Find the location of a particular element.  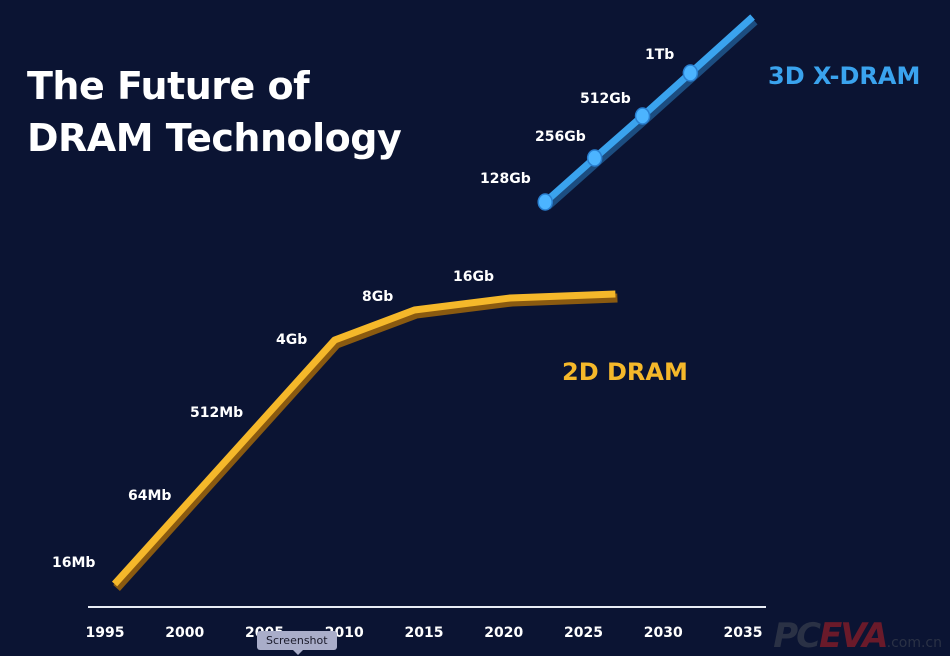

3d-x-dram-point-label: 512Gb is located at coordinates (605, 99).